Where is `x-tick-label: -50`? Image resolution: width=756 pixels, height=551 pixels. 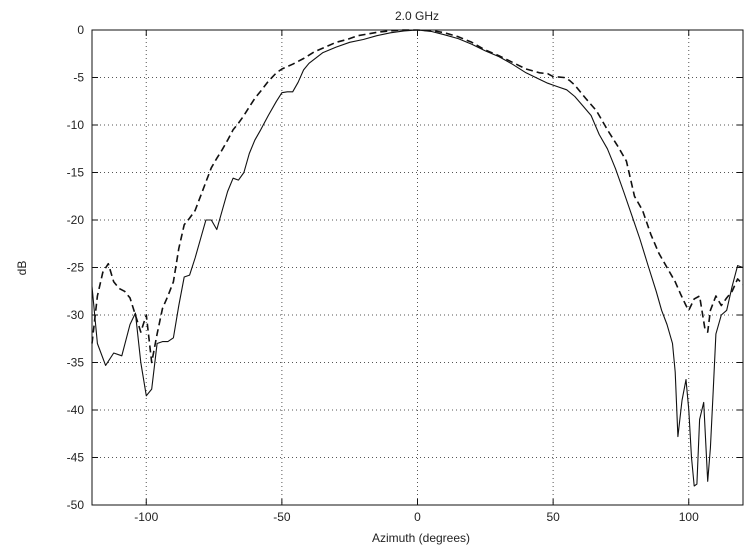 x-tick-label: -50 is located at coordinates (282, 517).